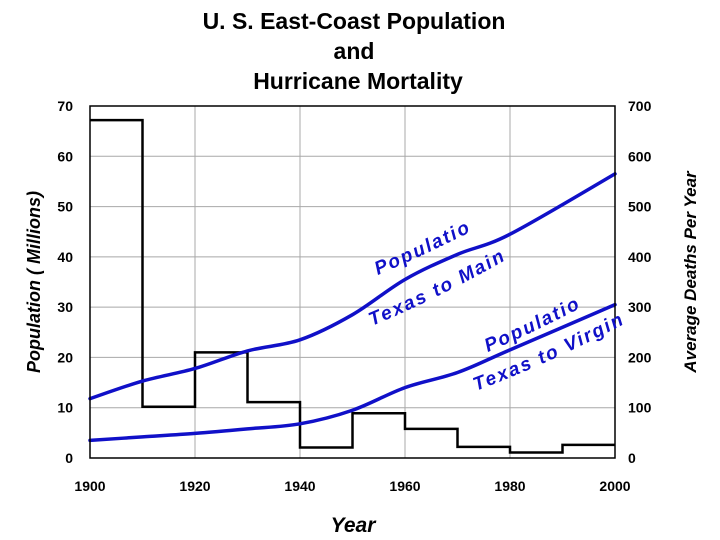  Describe the element at coordinates (65, 106) in the screenshot. I see `y-left-tick-label: 70` at that location.